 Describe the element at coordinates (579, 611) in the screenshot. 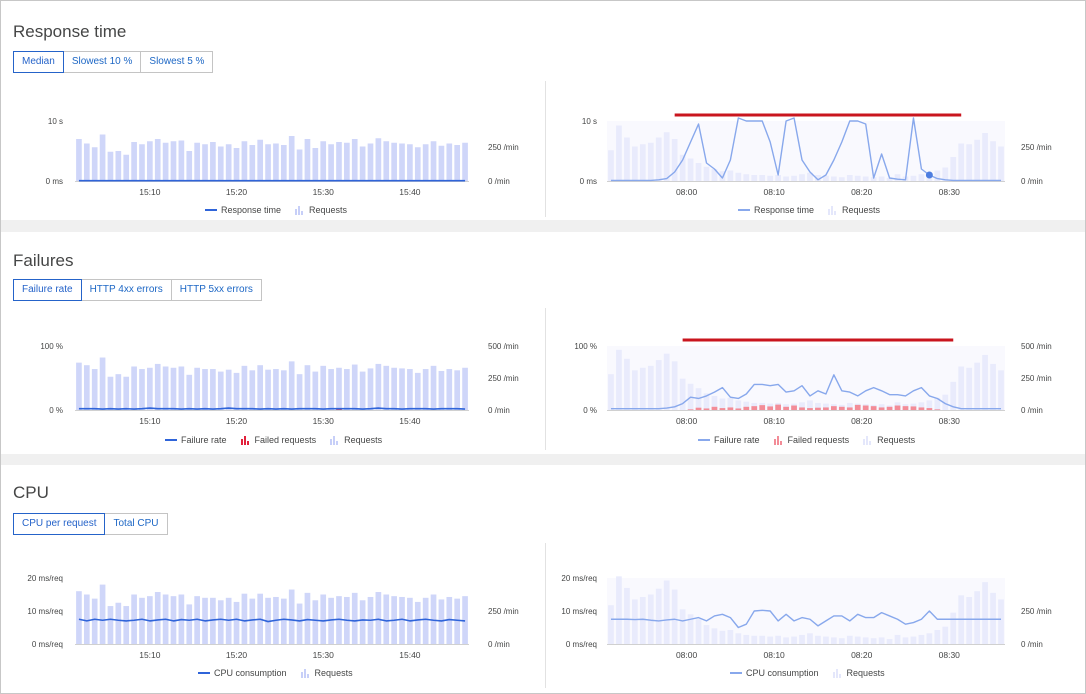

I see `y-axis-left-tick: 10 ms/req` at that location.